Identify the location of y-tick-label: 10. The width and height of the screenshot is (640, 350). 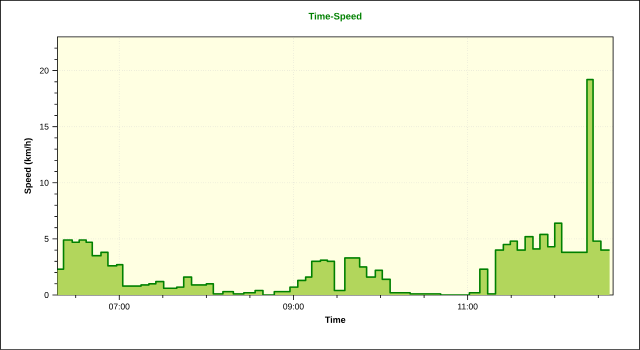
(44, 183).